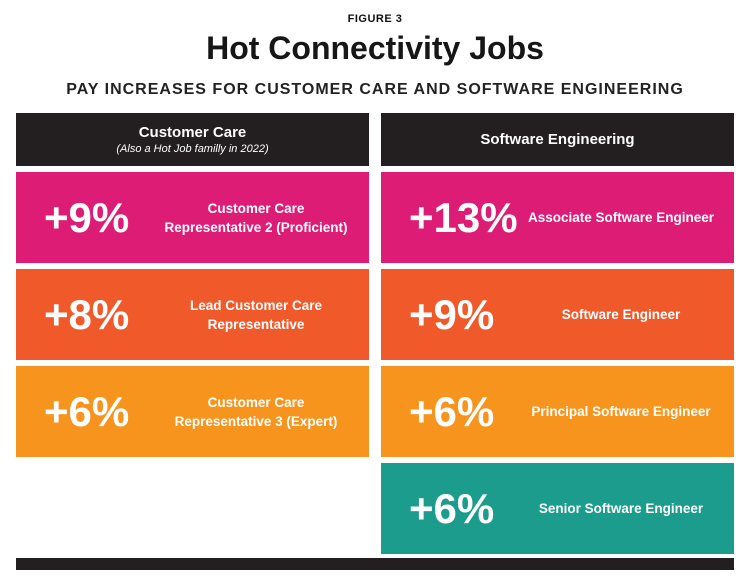  I want to click on job-tile: +13% Associate Software Engineer, so click(557, 217).